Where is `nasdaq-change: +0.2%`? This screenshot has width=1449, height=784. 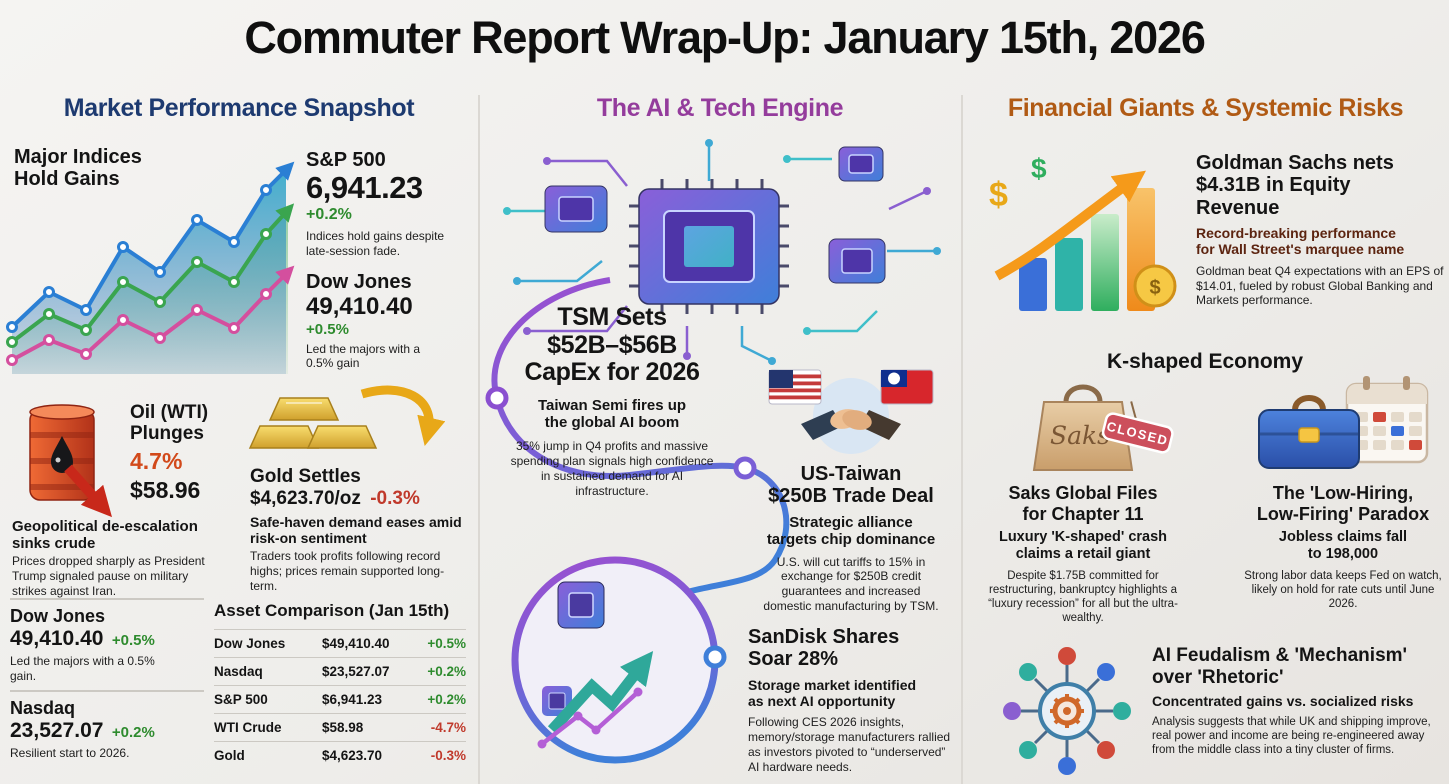
nasdaq-change: +0.2% is located at coordinates (133, 732).